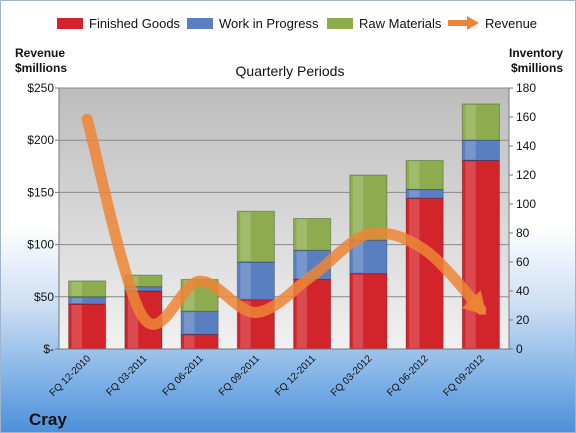  I want to click on x-tick-label: FQ 06-2012, so click(408, 376).